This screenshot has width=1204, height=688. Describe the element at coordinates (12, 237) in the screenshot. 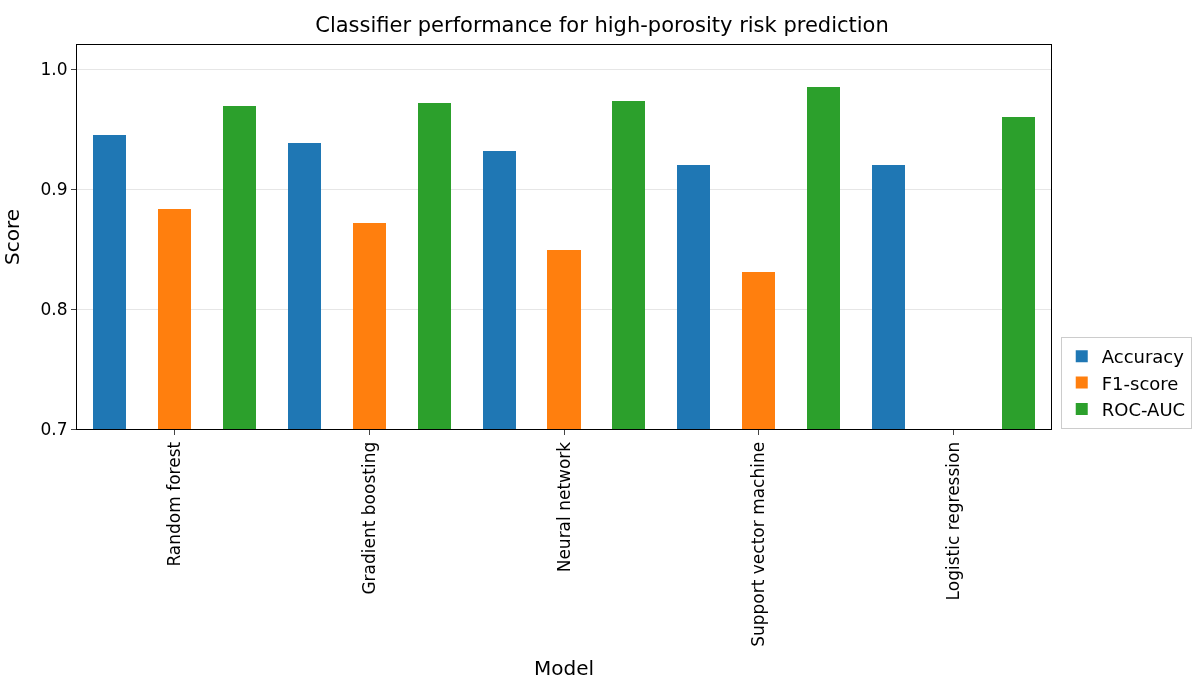

I see `y-axis-title: Score` at that location.